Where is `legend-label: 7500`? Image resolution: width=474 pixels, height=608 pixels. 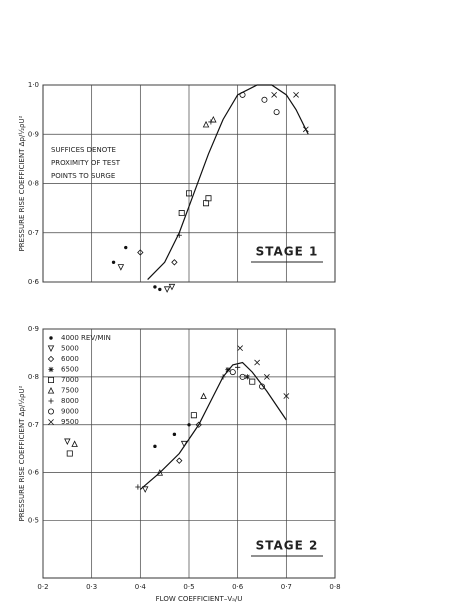 legend-label: 7500 is located at coordinates (70, 391).